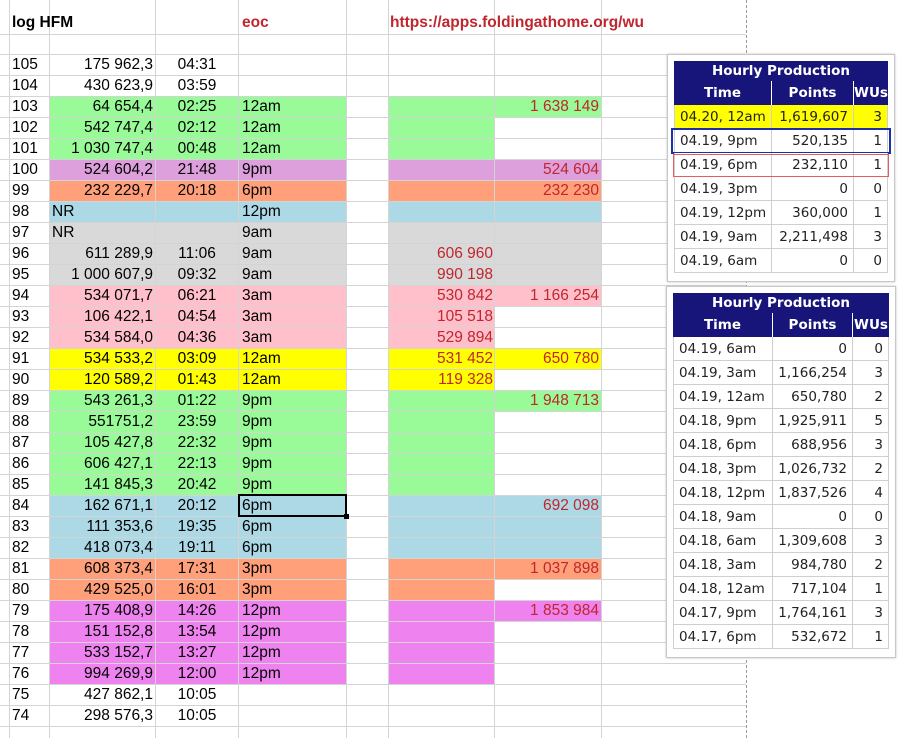 The height and width of the screenshot is (738, 902). Describe the element at coordinates (21, 568) in the screenshot. I see `row-number: 81` at that location.